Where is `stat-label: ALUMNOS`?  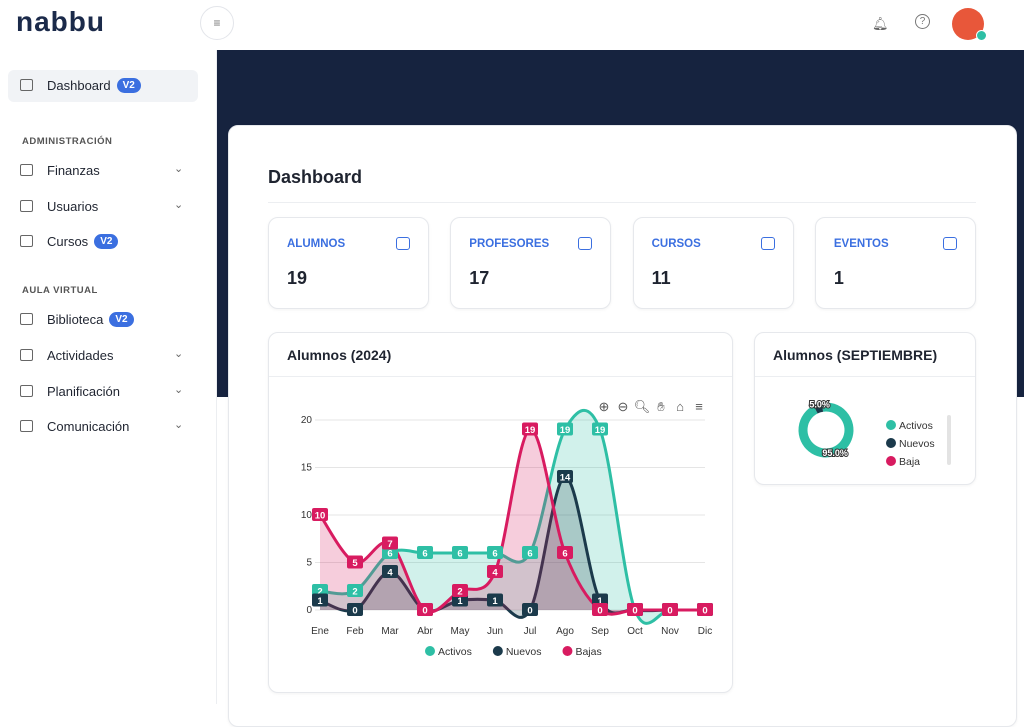 stat-label: ALUMNOS is located at coordinates (316, 244).